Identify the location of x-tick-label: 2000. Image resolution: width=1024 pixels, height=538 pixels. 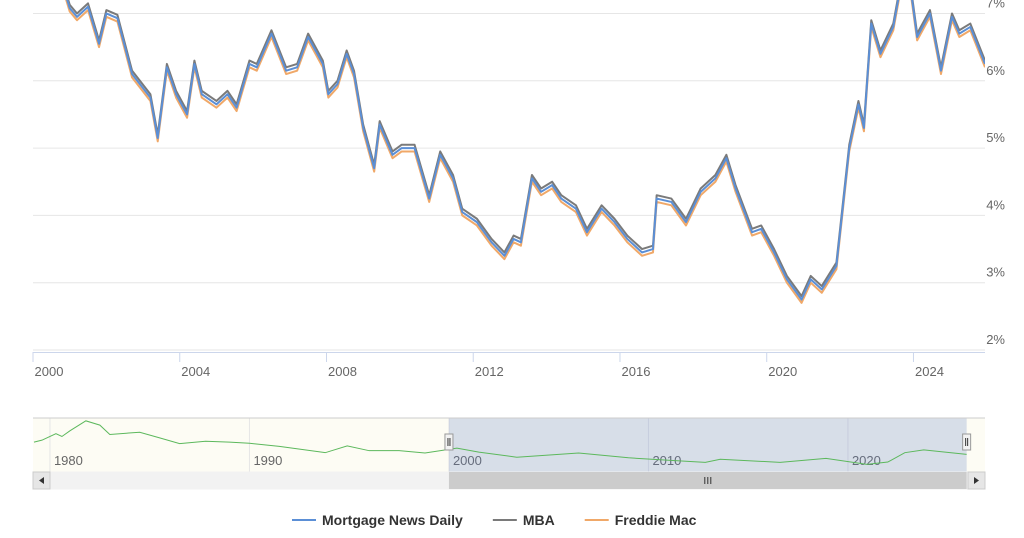
(49, 371).